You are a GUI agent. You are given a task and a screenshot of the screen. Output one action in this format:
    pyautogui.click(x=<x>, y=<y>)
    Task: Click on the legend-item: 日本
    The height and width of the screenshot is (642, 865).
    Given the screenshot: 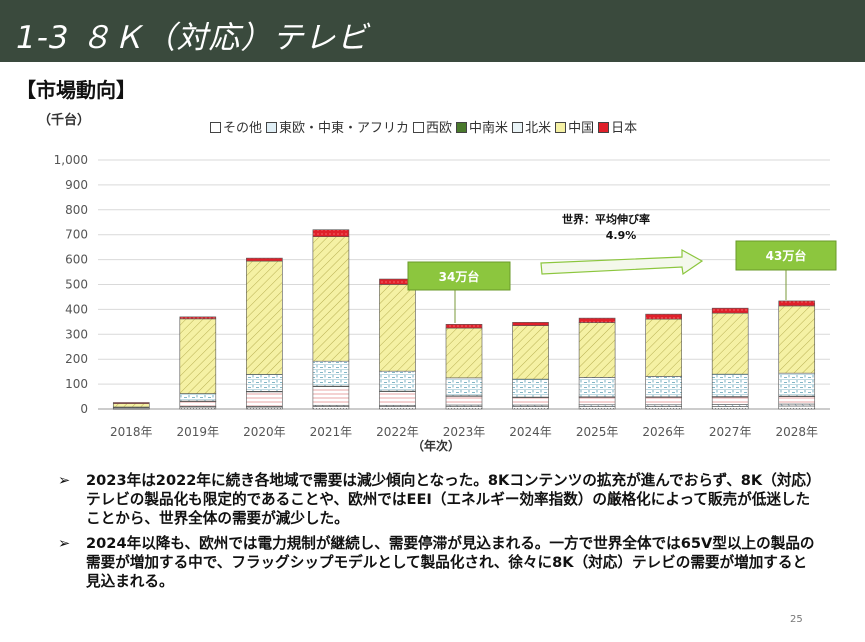 What is the action you would take?
    pyautogui.click(x=617, y=126)
    